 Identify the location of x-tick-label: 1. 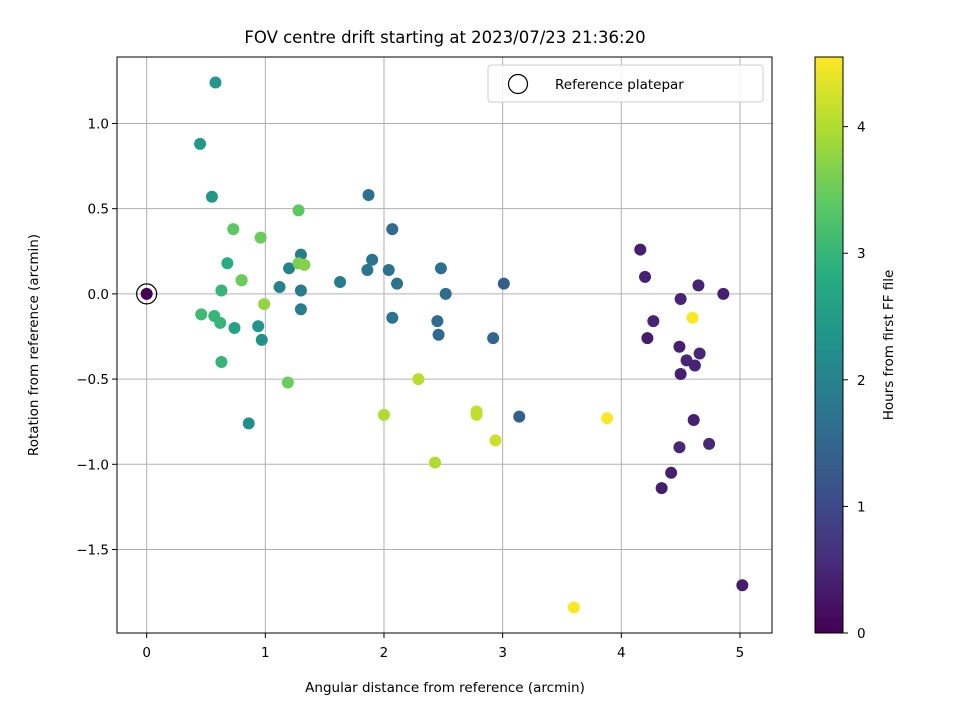
(265, 653).